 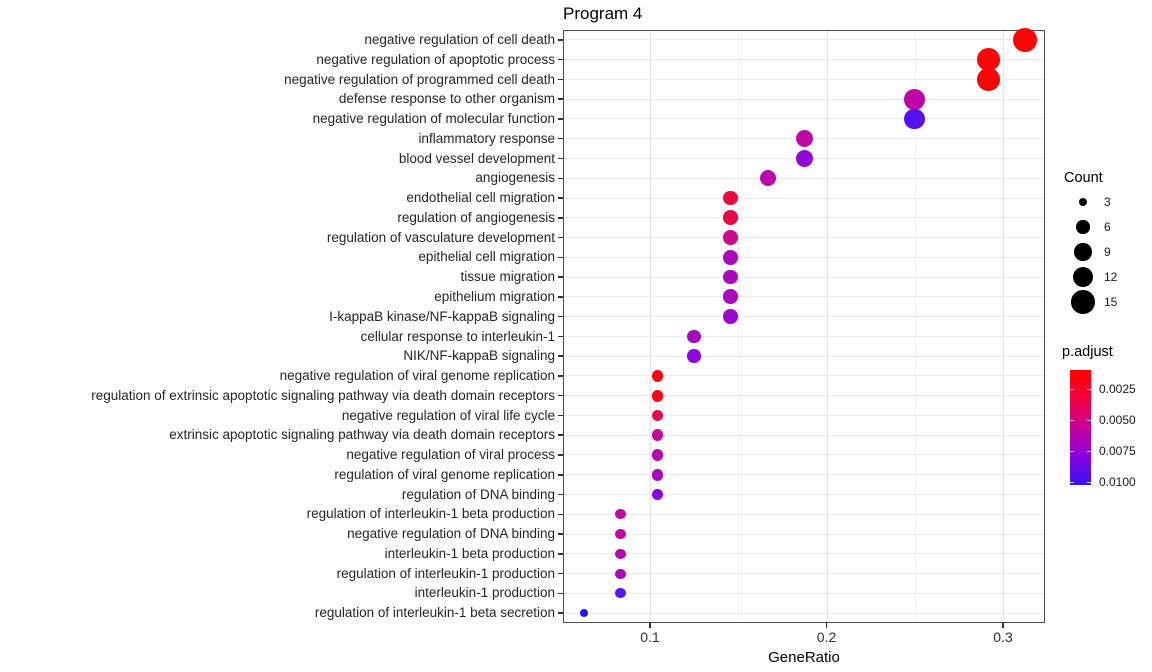 What do you see at coordinates (480, 198) in the screenshot?
I see `y-axis-label: endothelial cell migration` at bounding box center [480, 198].